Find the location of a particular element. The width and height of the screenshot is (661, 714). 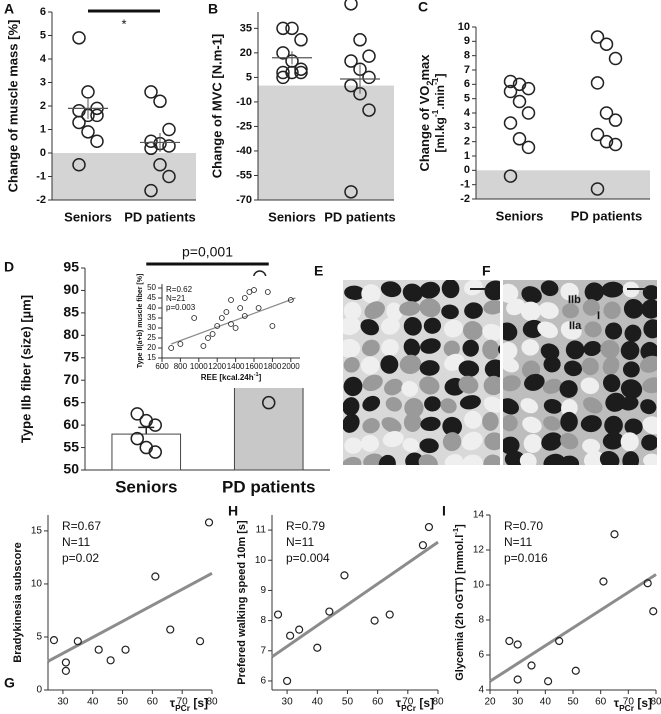

x-tick-label: 1400 is located at coordinates (236, 366).